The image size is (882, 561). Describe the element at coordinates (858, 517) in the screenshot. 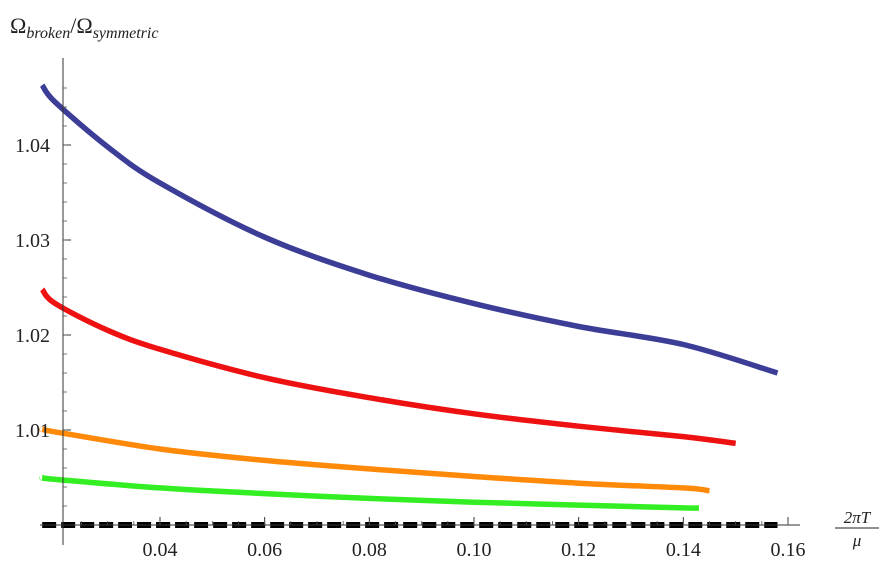

I see `x-title-numerator: 2πT` at that location.